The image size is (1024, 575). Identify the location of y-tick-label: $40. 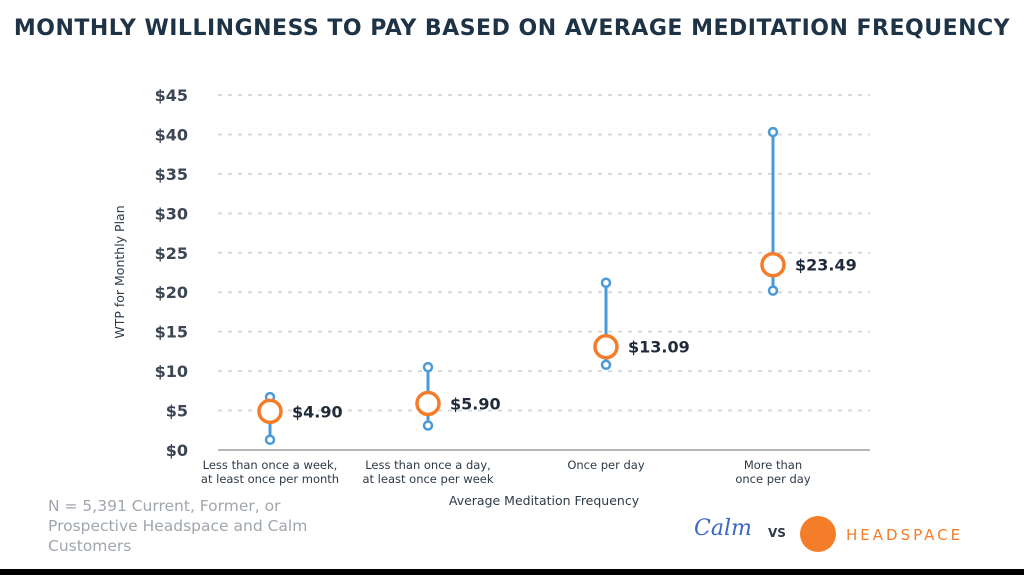
(171, 134).